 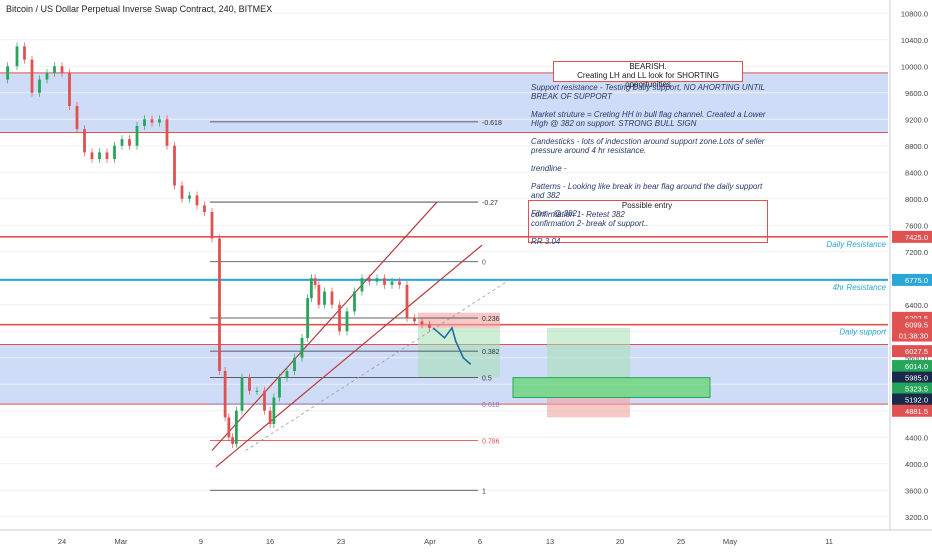 What do you see at coordinates (444, 102) in the screenshot?
I see `upper-resistance-zone` at bounding box center [444, 102].